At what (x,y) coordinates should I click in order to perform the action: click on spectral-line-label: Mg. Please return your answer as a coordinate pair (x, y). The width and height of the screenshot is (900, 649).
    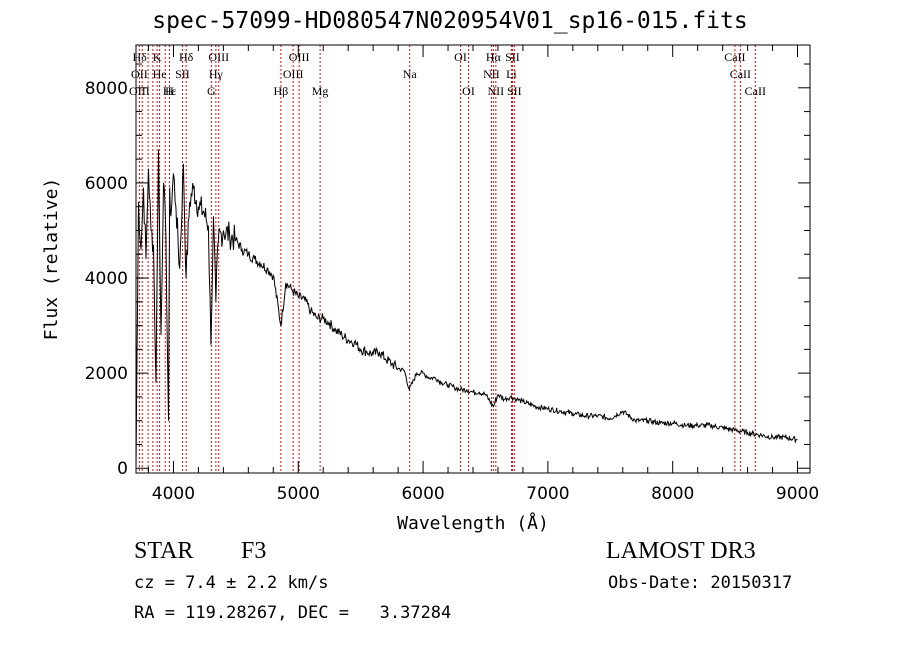
    Looking at the image, I should click on (320, 91).